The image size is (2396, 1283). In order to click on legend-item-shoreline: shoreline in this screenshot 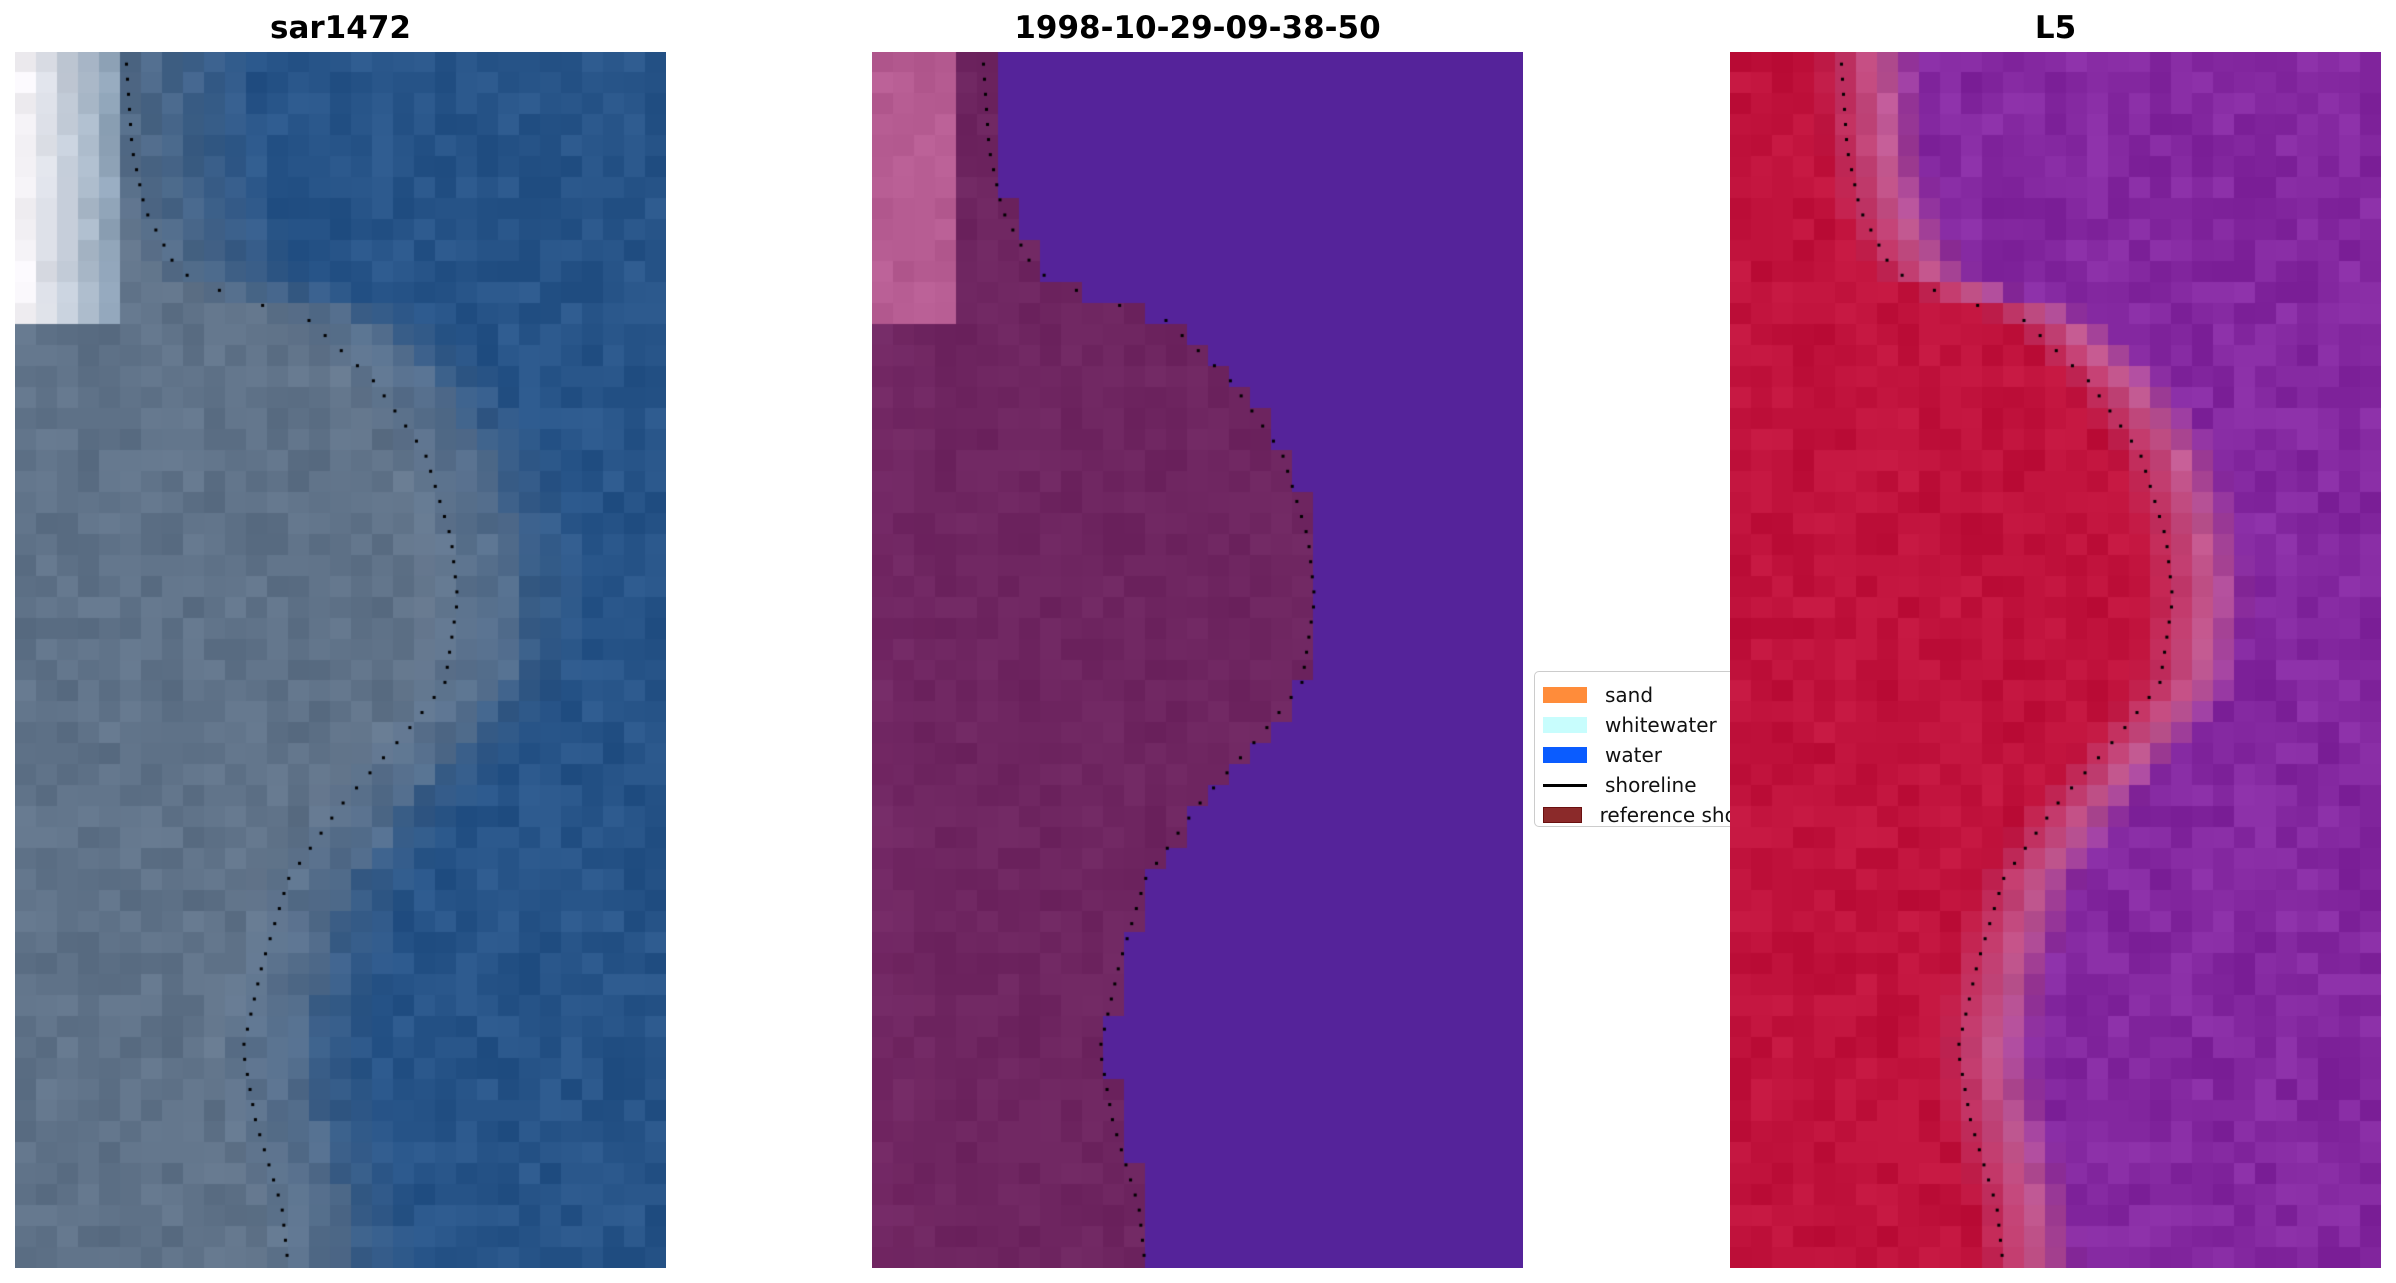, I will do `click(1668, 785)`.